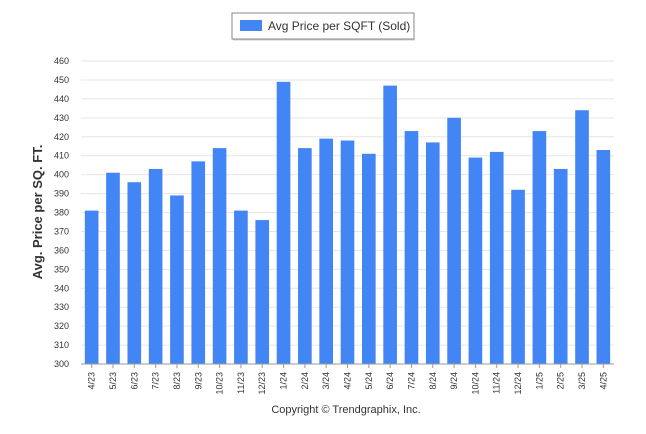  What do you see at coordinates (61, 80) in the screenshot?
I see `y-tick-label: 450` at bounding box center [61, 80].